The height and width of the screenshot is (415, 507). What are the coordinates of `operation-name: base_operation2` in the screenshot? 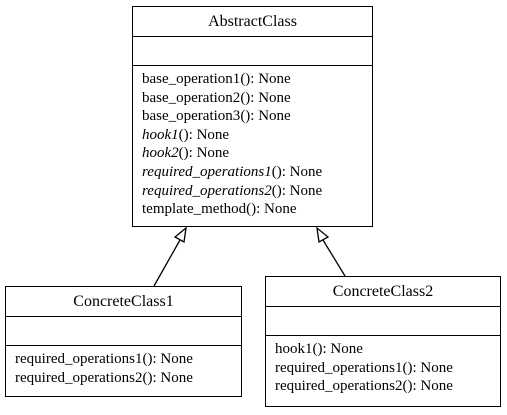 It's located at (191, 97).